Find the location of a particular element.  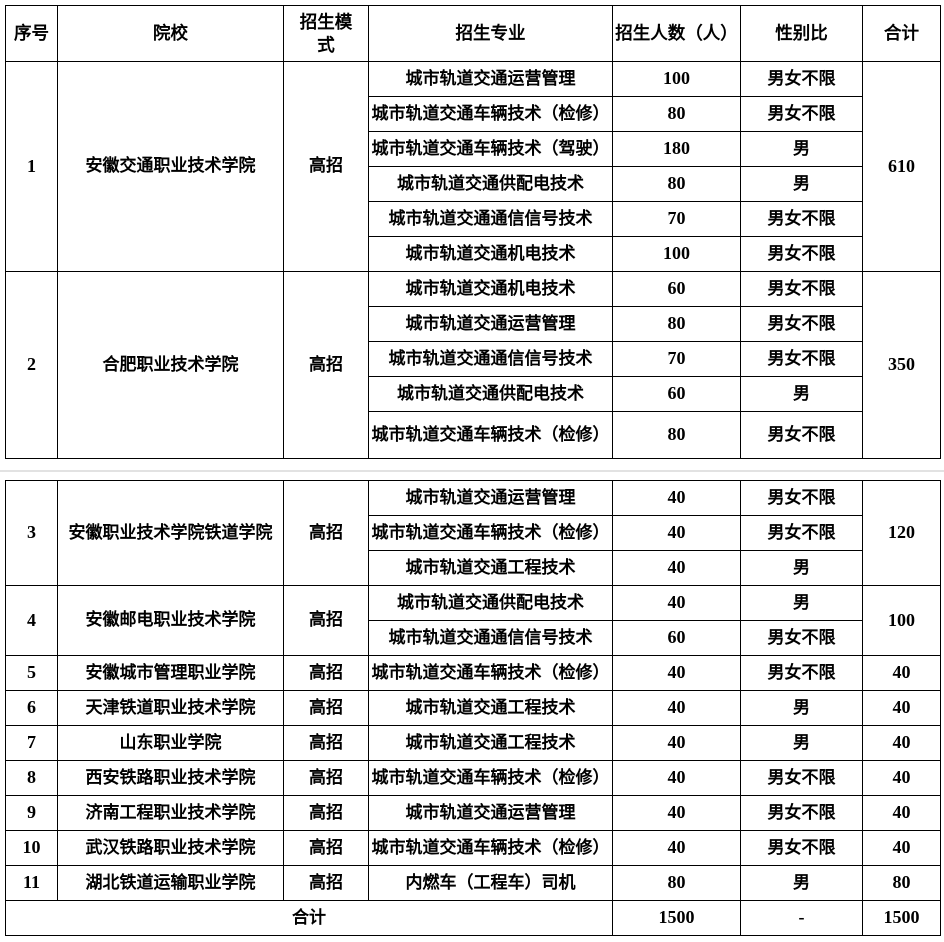

group-total-cell: 100 is located at coordinates (901, 620).